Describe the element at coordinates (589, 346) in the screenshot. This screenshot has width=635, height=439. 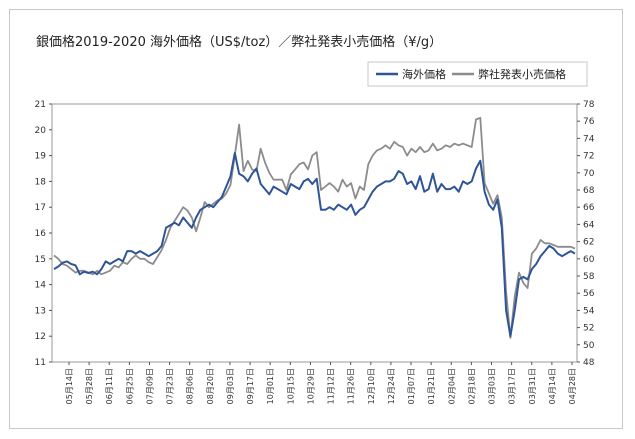
I see `y-right-tick-label: 50` at that location.